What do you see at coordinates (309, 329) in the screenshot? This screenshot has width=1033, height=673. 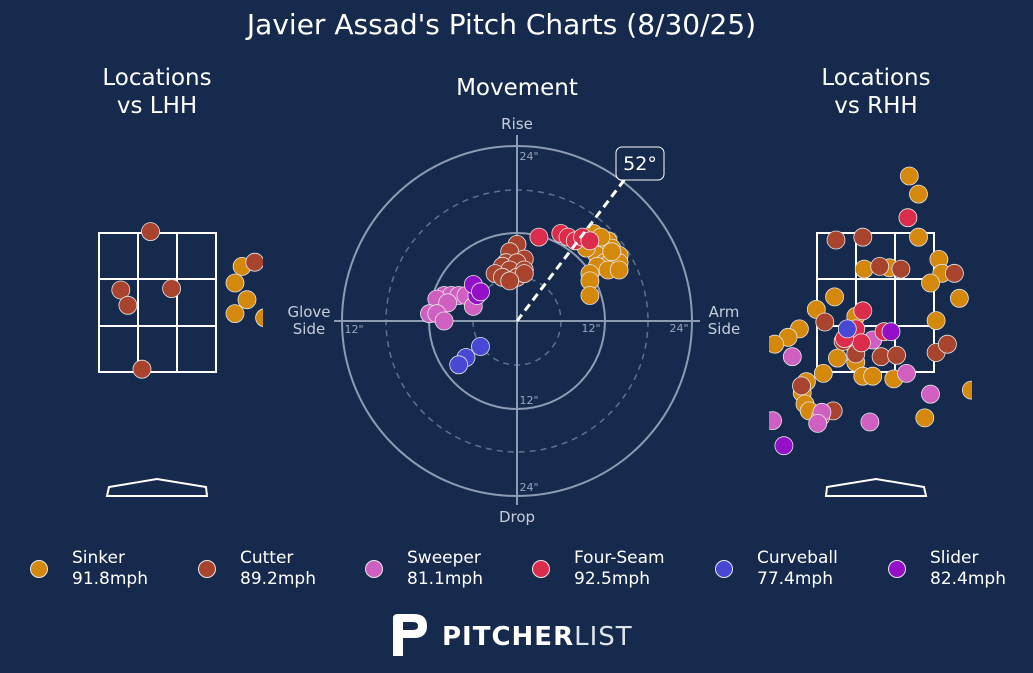 I see `glove-side-label-2: Side` at bounding box center [309, 329].